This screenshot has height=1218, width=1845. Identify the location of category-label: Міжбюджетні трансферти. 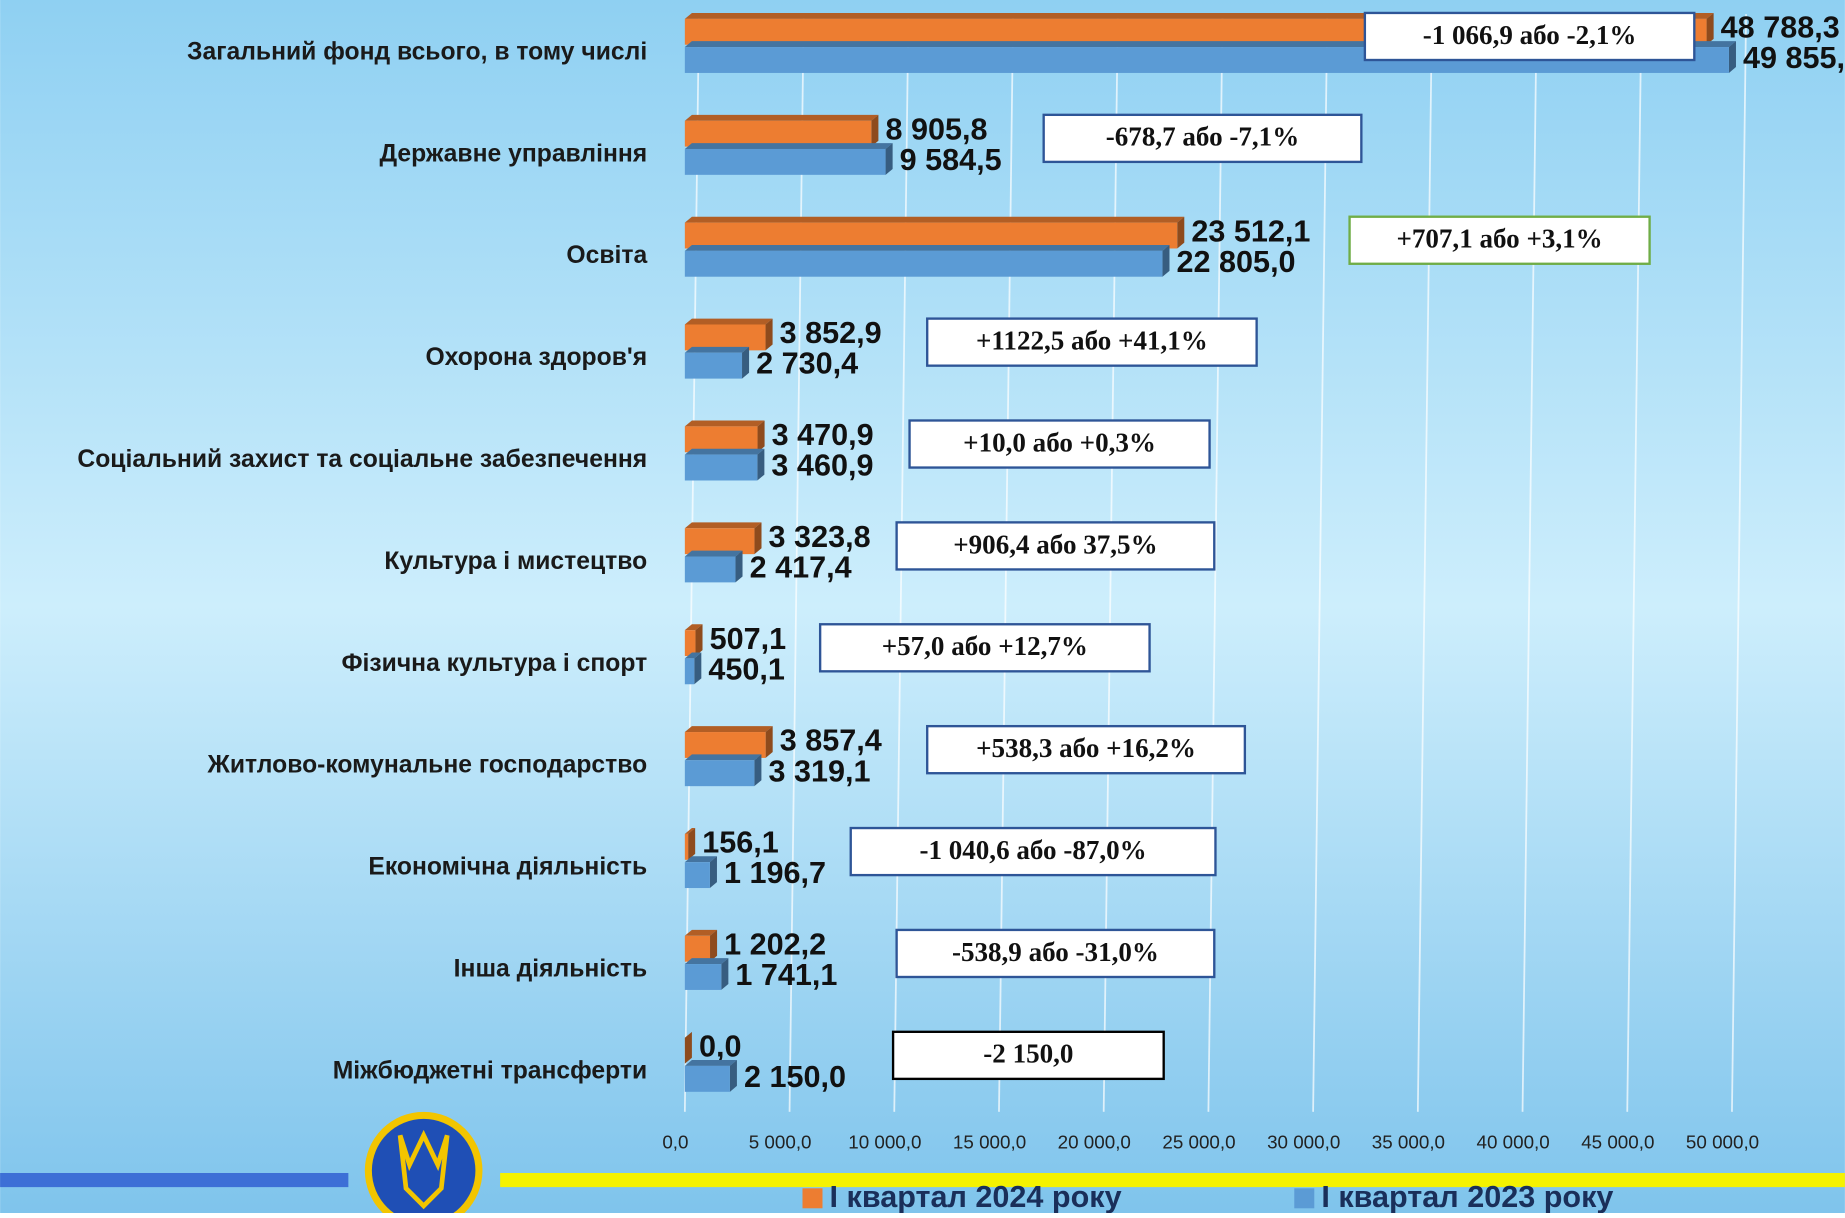
(490, 1070).